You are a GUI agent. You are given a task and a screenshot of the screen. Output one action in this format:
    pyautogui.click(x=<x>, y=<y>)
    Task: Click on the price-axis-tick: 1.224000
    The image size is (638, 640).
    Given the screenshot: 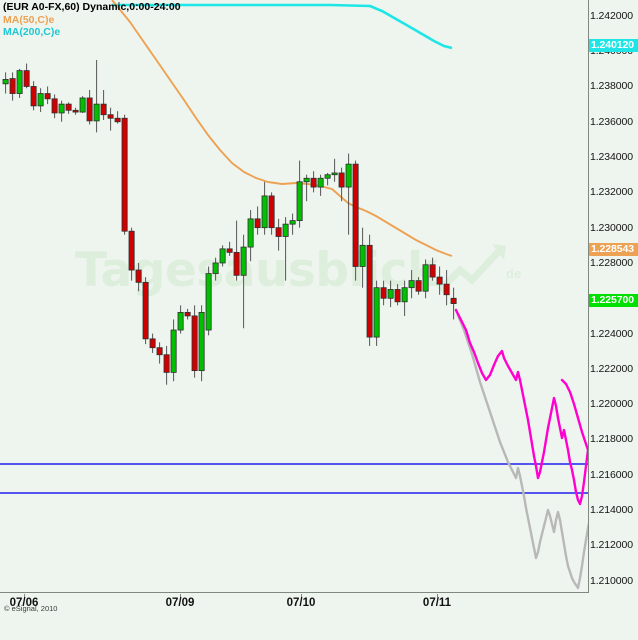 What is the action you would take?
    pyautogui.click(x=611, y=333)
    